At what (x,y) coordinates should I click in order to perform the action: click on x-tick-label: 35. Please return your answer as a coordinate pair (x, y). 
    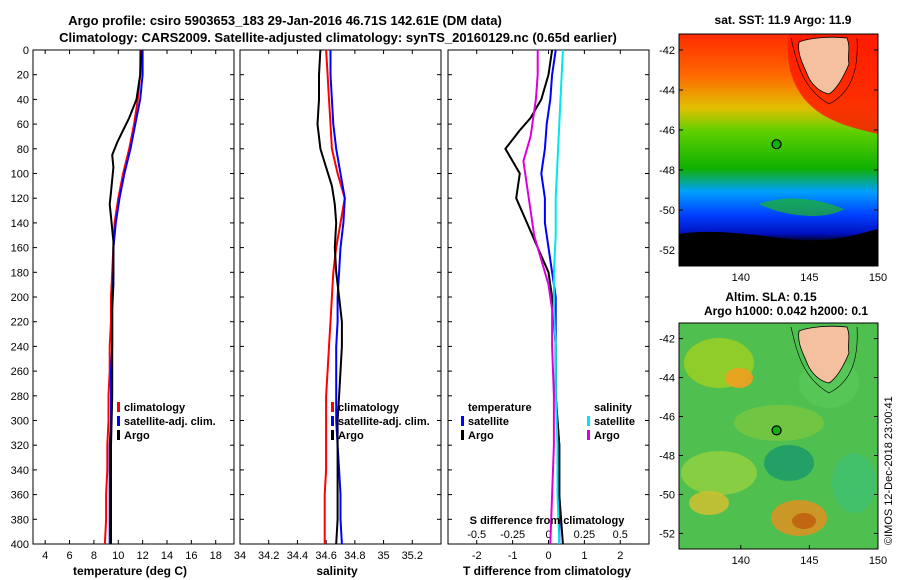
    Looking at the image, I should click on (383, 556).